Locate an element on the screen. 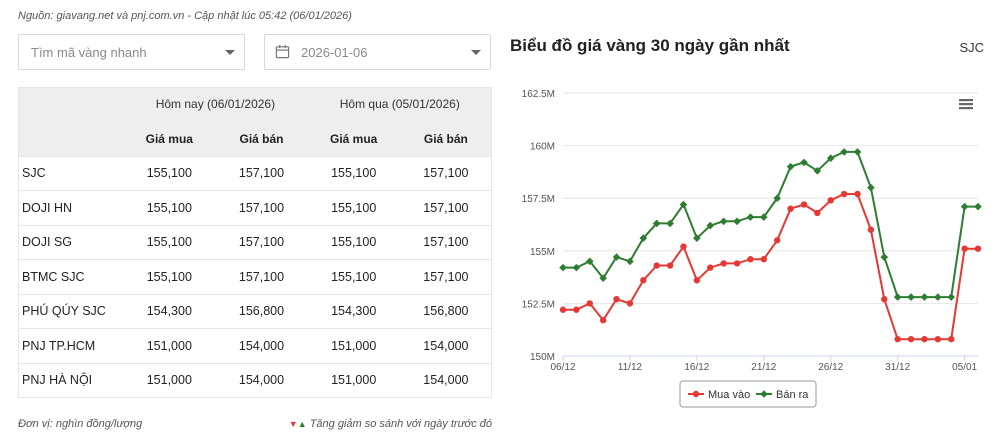  row-name: PHÚ QÚY SJC is located at coordinates (64, 311).